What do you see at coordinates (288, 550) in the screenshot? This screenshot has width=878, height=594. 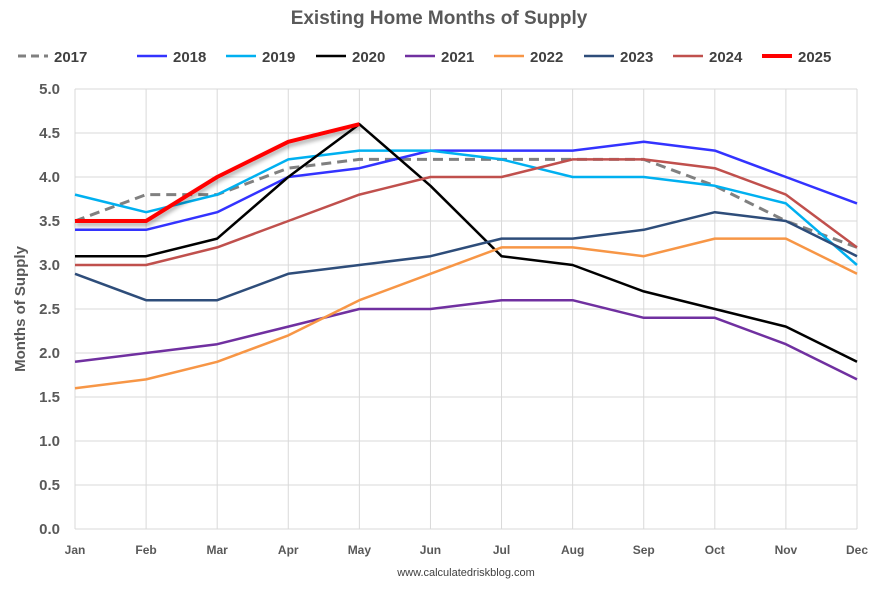 I see `x-tick-label: Apr` at bounding box center [288, 550].